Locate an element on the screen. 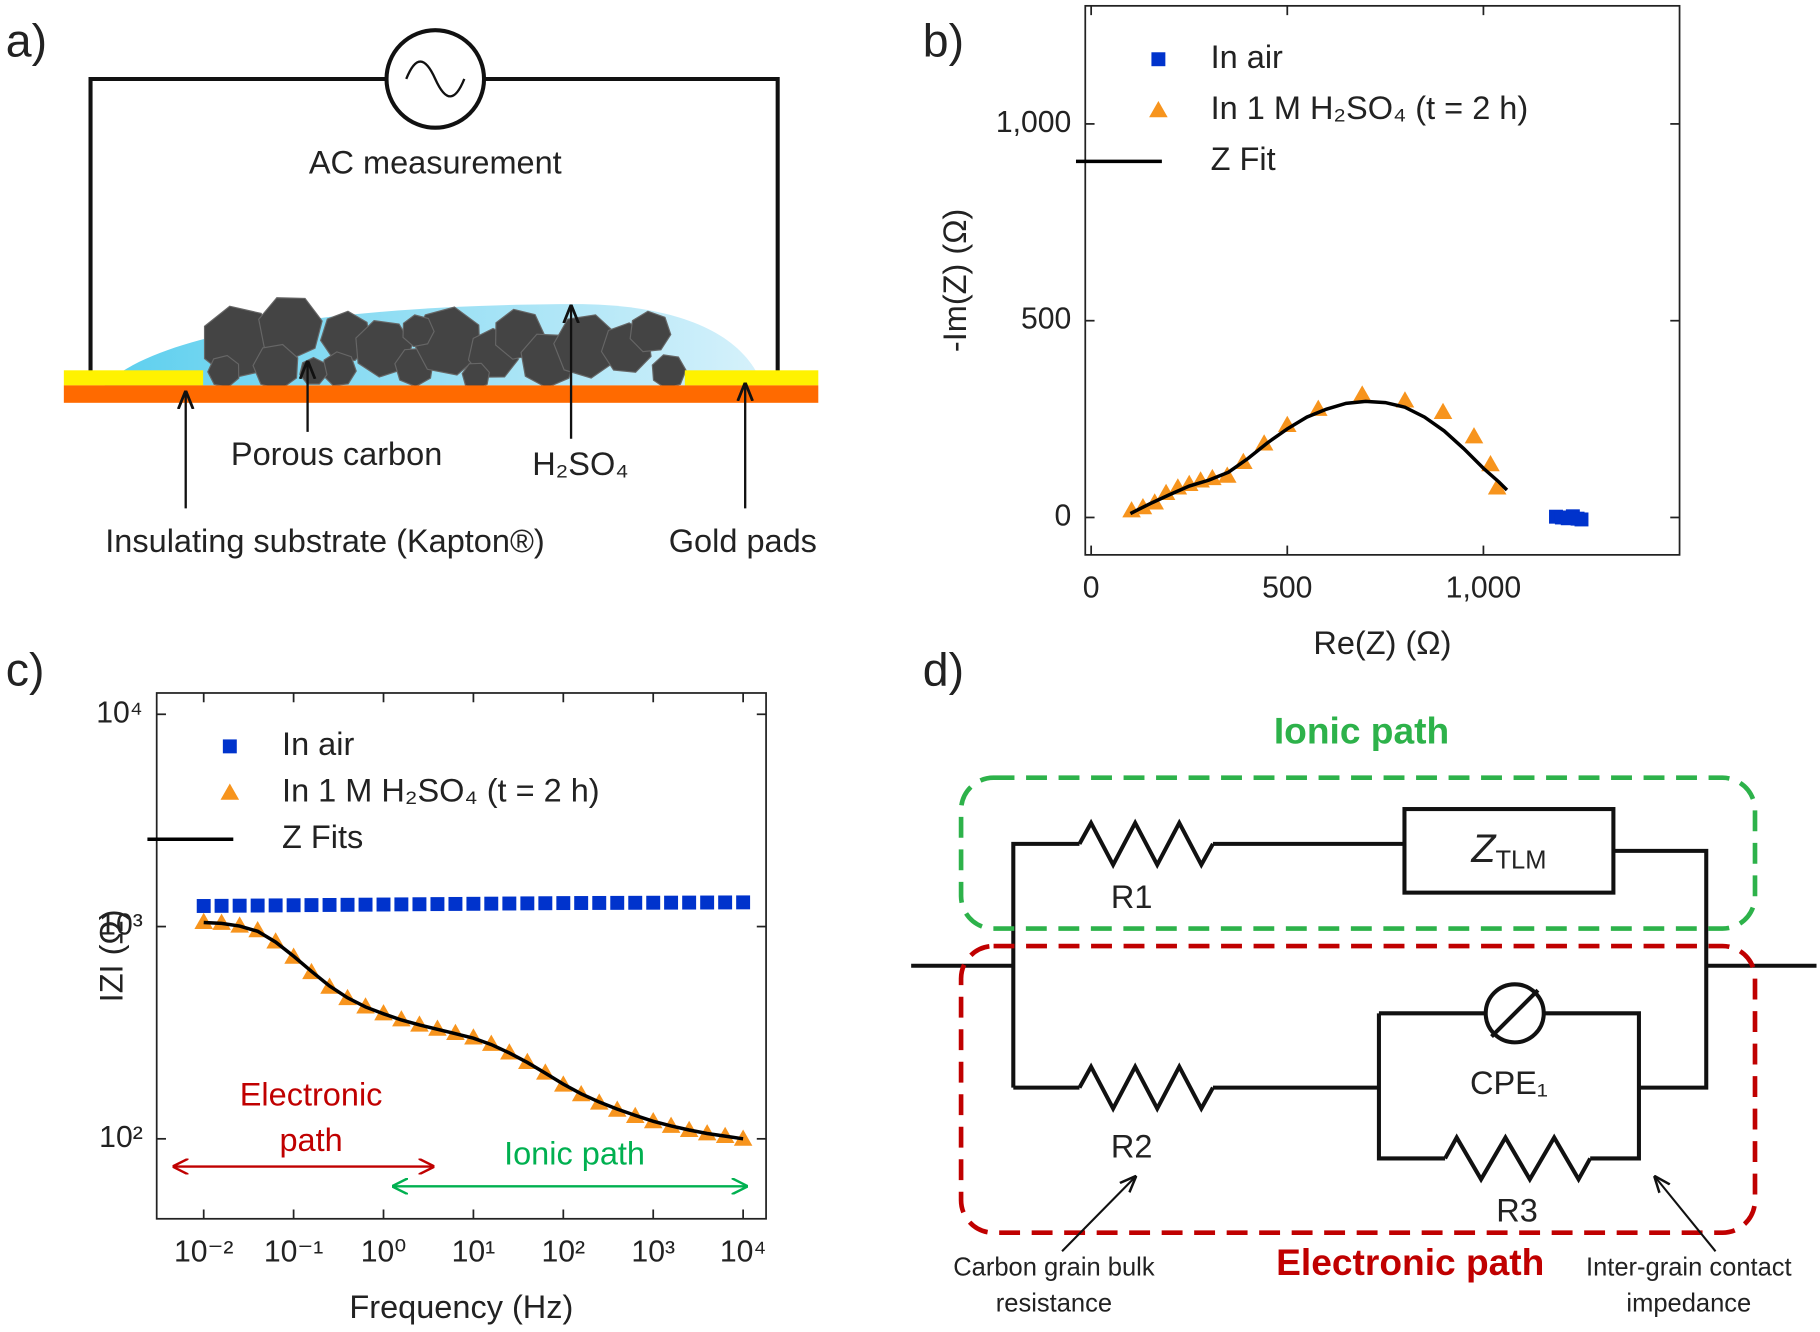 The height and width of the screenshot is (1332, 1820). wire is located at coordinates (1364, 1001).